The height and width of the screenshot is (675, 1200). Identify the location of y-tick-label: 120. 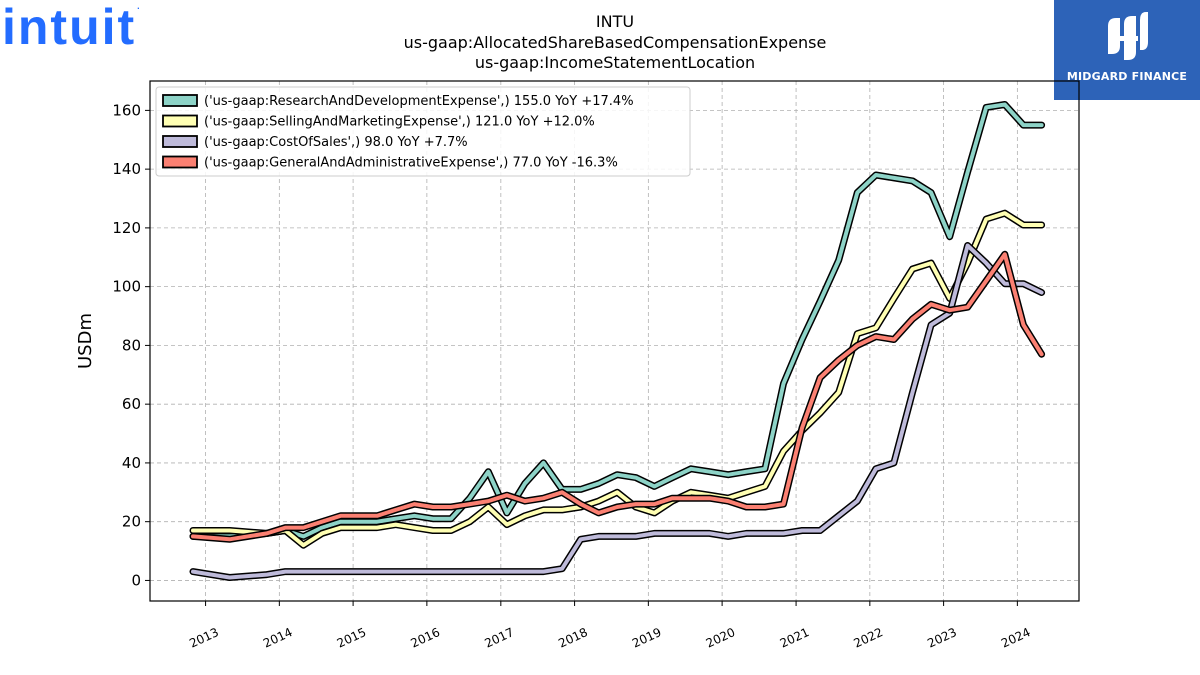
(126, 228).